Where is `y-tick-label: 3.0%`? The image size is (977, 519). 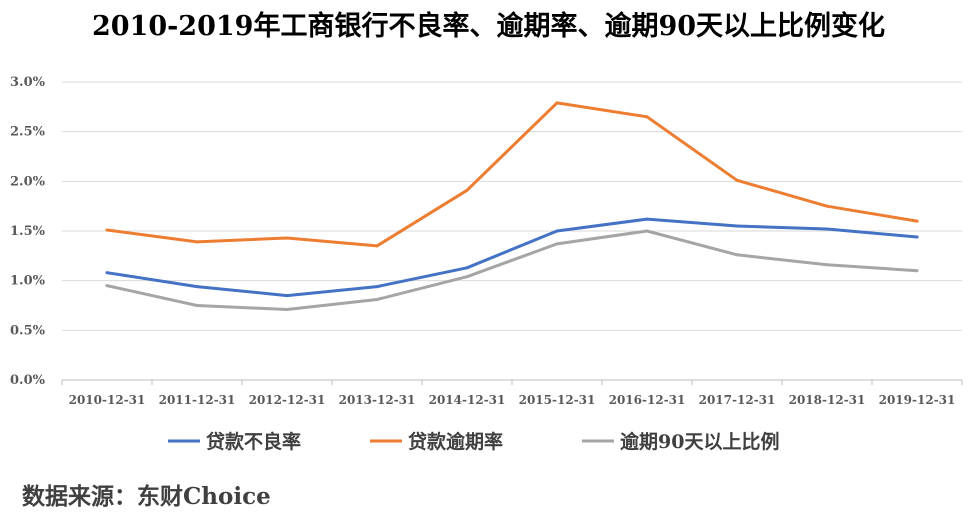 y-tick-label: 3.0% is located at coordinates (28, 82).